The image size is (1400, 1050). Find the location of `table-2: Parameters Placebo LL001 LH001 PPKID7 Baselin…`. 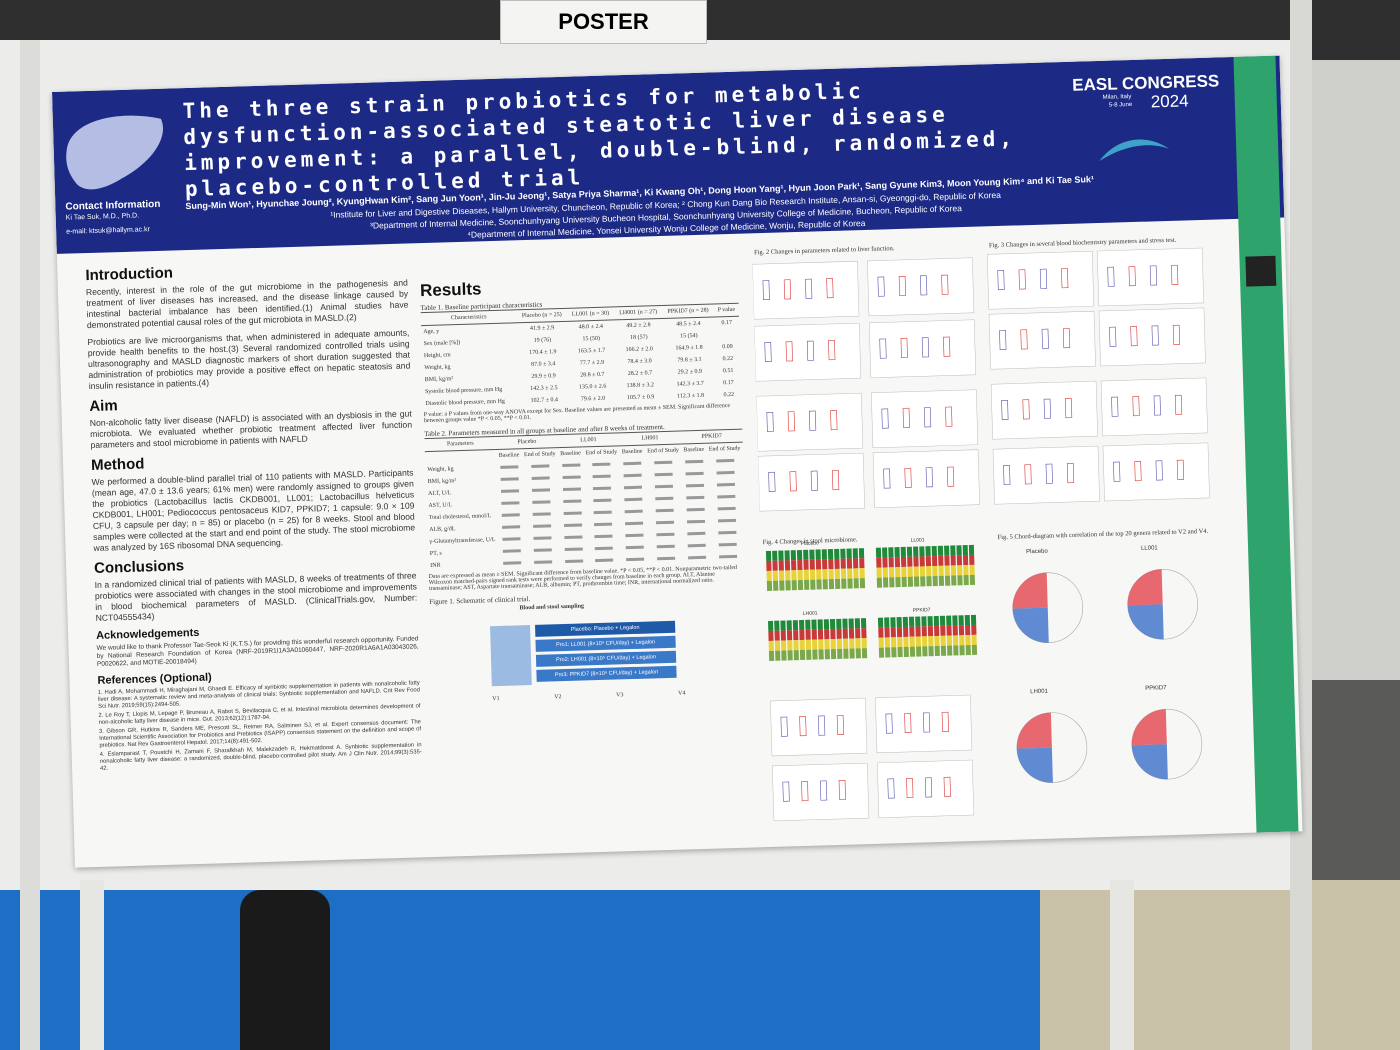

table-2: Parameters Placebo LL001 LH001 PPKID7 Baselin… is located at coordinates (585, 500).